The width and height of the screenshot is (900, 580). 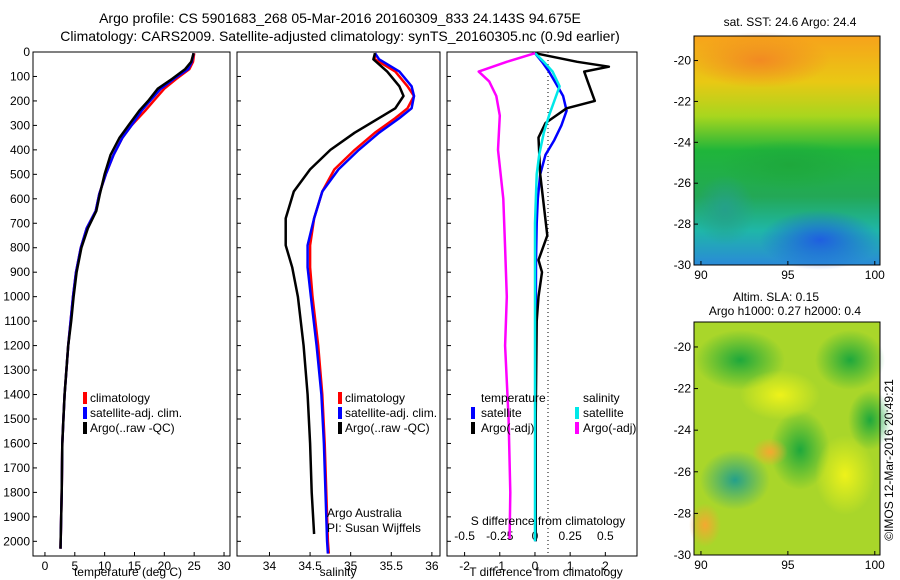 What do you see at coordinates (16, 492) in the screenshot?
I see `y-tick-label: 1800` at bounding box center [16, 492].